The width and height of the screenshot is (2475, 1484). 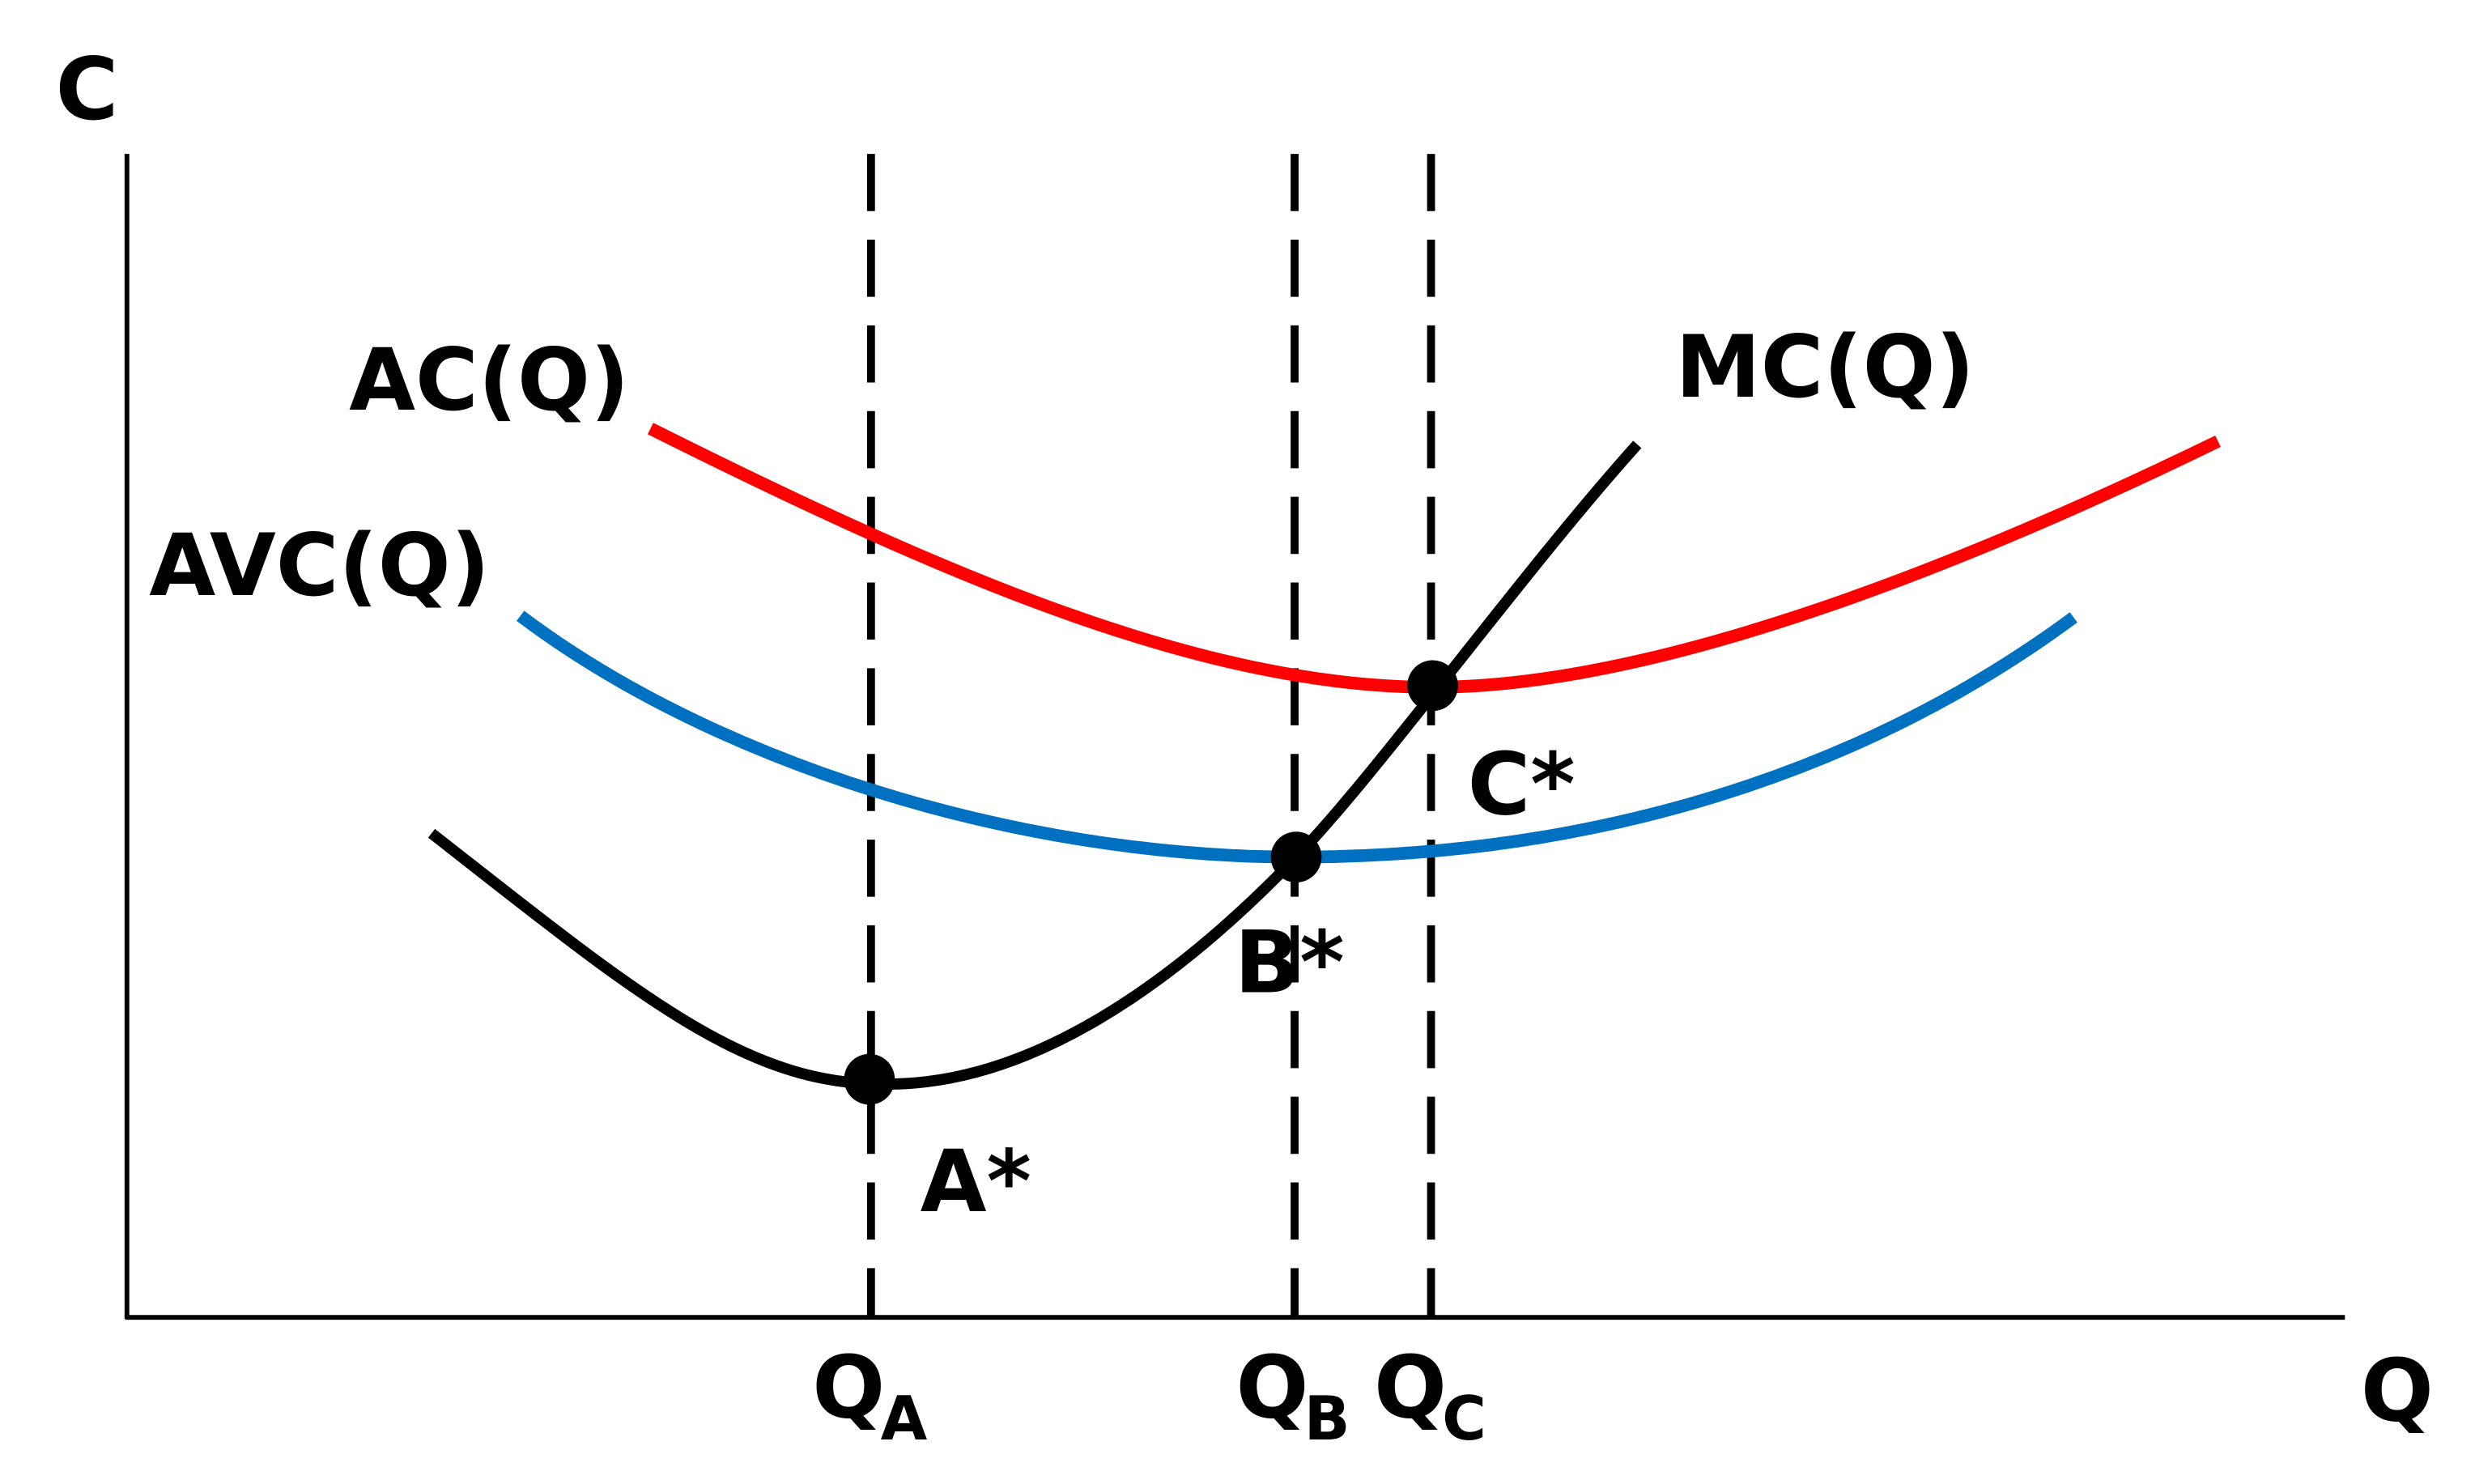 What do you see at coordinates (1825, 367) in the screenshot?
I see `curve-label: MC(Q)` at bounding box center [1825, 367].